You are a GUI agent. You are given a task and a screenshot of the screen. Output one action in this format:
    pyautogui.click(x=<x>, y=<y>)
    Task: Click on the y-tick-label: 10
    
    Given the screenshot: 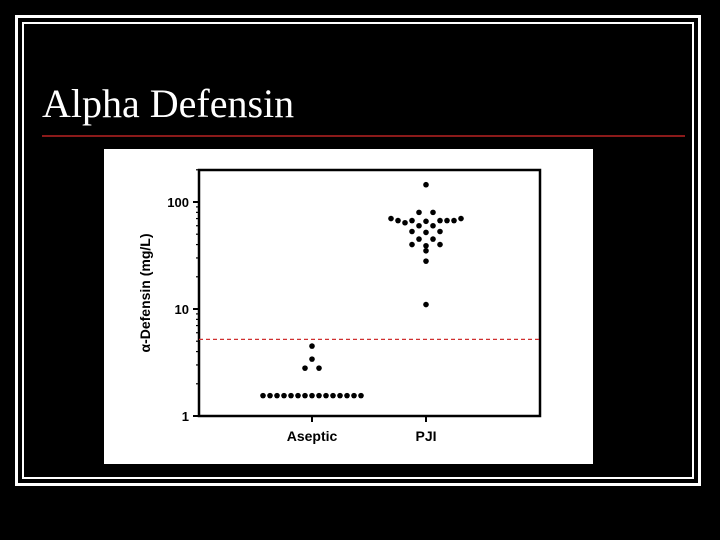 What is the action you would take?
    pyautogui.click(x=182, y=309)
    